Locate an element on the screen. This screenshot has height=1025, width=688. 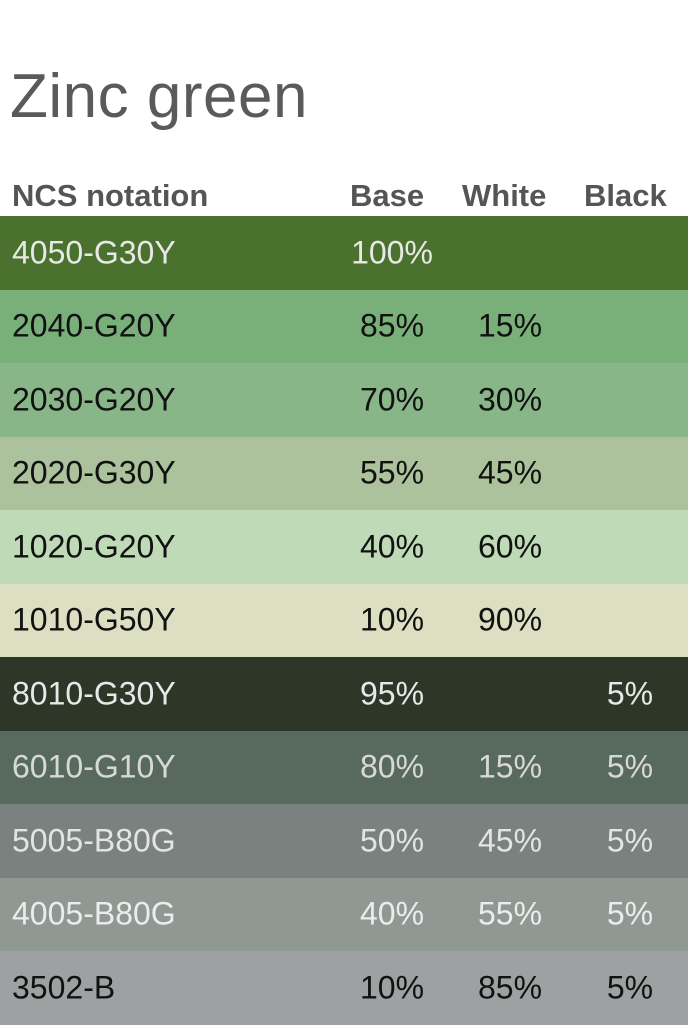
base-cell: 95% is located at coordinates (392, 693).